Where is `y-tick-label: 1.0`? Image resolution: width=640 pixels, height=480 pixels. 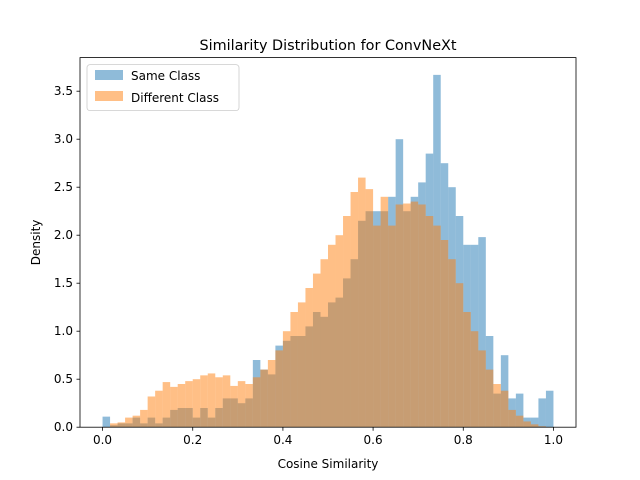 y-tick-label: 1.0 is located at coordinates (63, 331).